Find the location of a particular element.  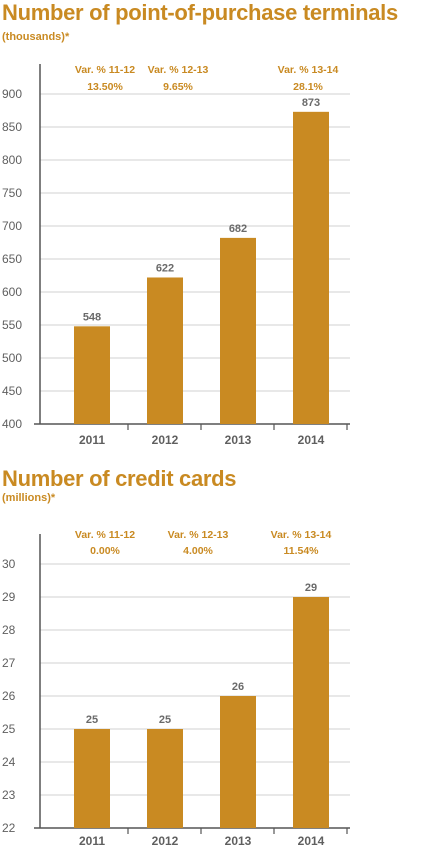

variation-value: 13.50% is located at coordinates (105, 87).